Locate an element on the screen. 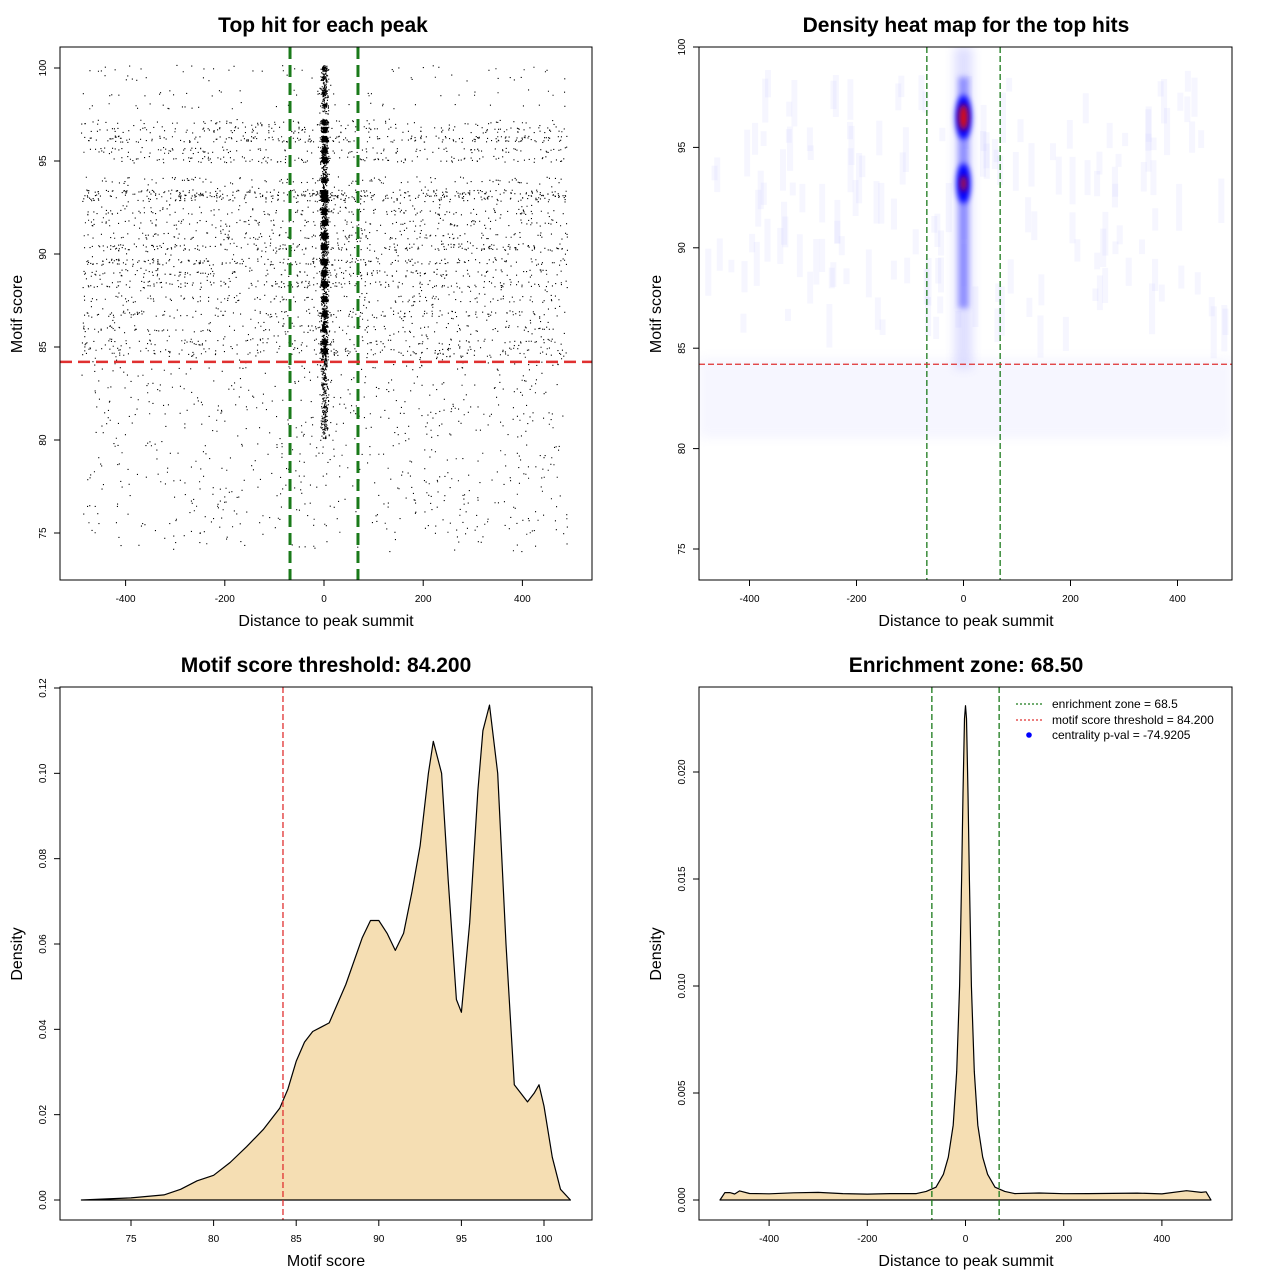 This screenshot has height=1280, width=1280. enrichment-y-tick-label: 0.010 is located at coordinates (682, 985).